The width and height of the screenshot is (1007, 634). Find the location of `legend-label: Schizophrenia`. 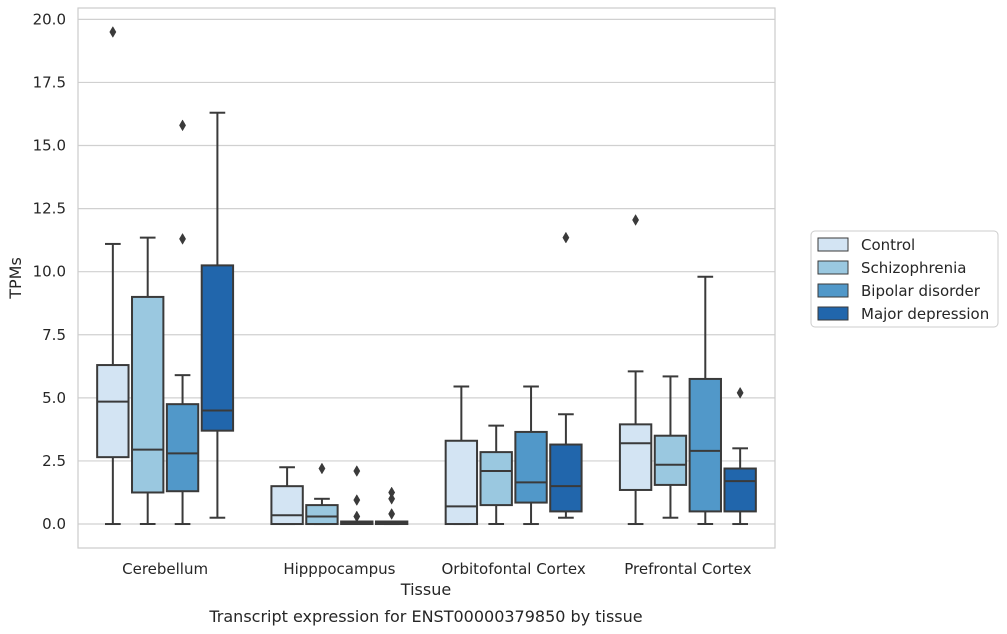

legend-label: Schizophrenia is located at coordinates (913, 268).